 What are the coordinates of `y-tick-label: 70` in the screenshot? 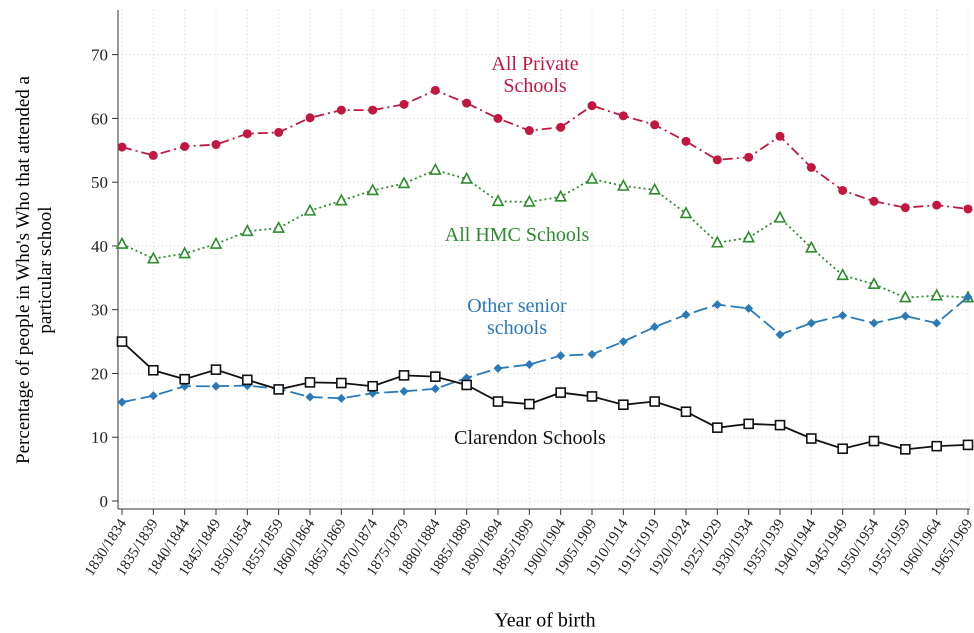 It's located at (99, 55).